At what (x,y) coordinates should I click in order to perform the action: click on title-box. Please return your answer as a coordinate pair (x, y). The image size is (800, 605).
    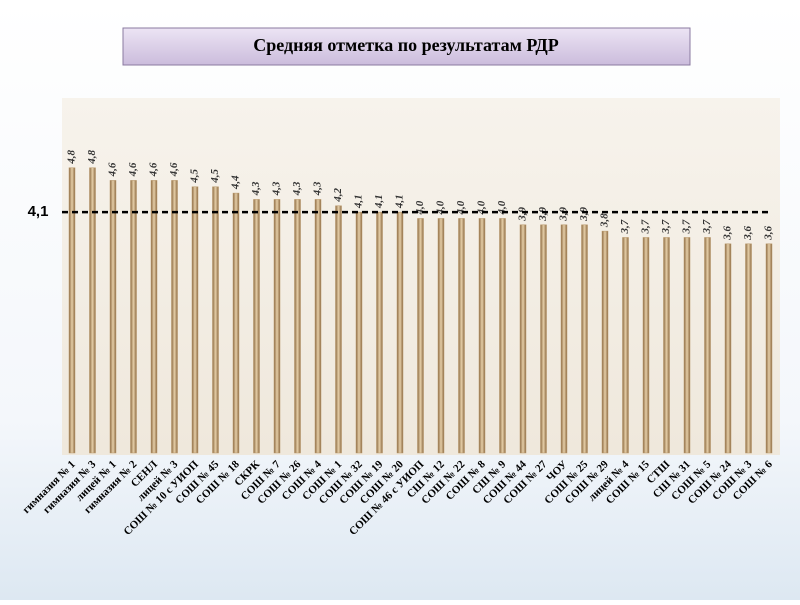
    Looking at the image, I should click on (406, 46).